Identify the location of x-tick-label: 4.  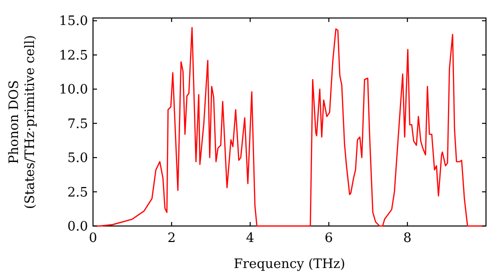
(250, 238).